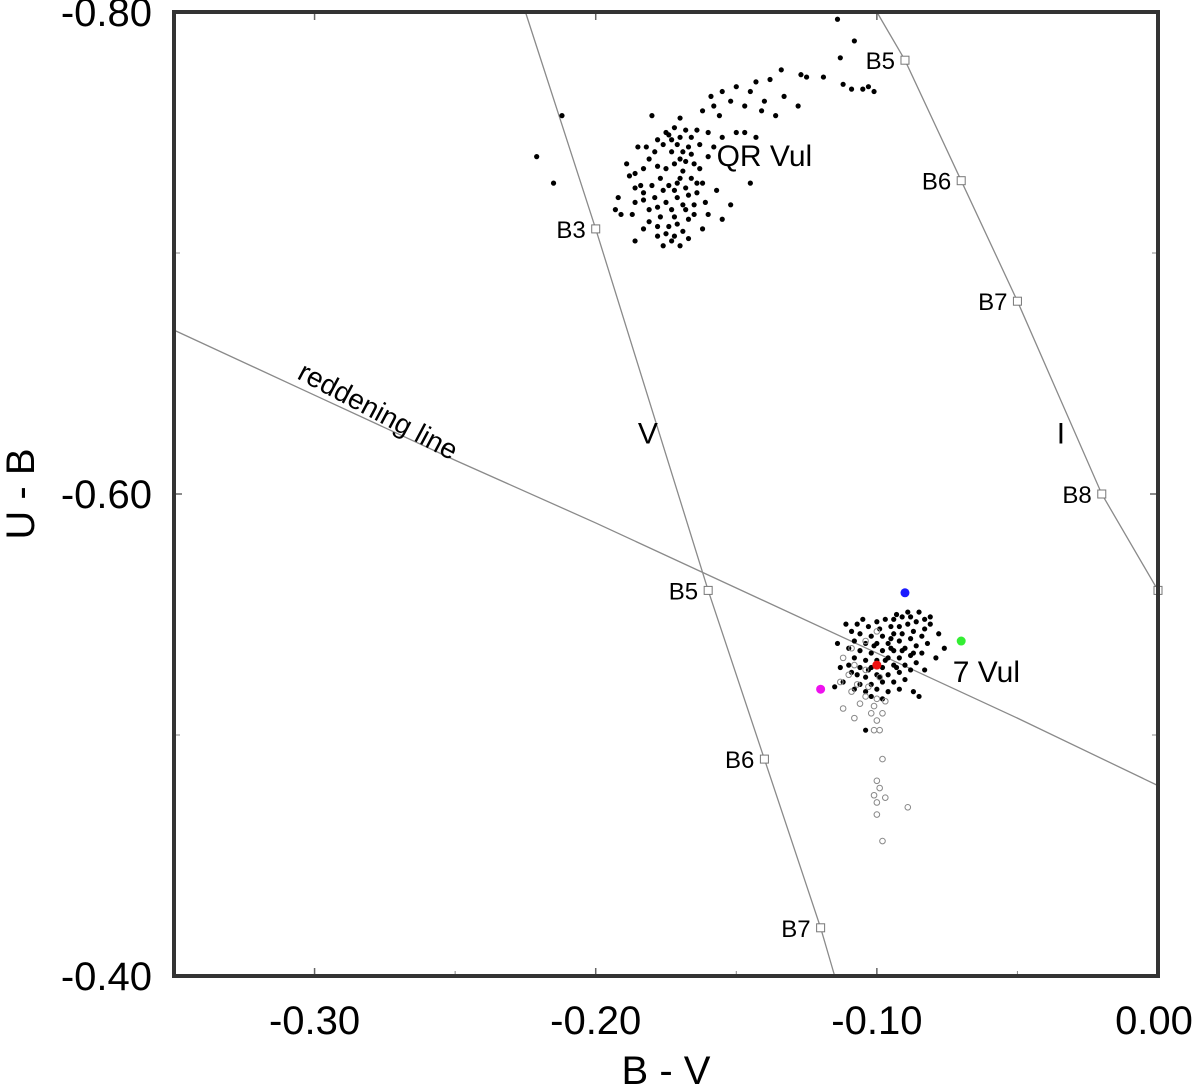 Image resolution: width=1200 pixels, height=1088 pixels. I want to click on sequence-I-line, so click(1017, 301).